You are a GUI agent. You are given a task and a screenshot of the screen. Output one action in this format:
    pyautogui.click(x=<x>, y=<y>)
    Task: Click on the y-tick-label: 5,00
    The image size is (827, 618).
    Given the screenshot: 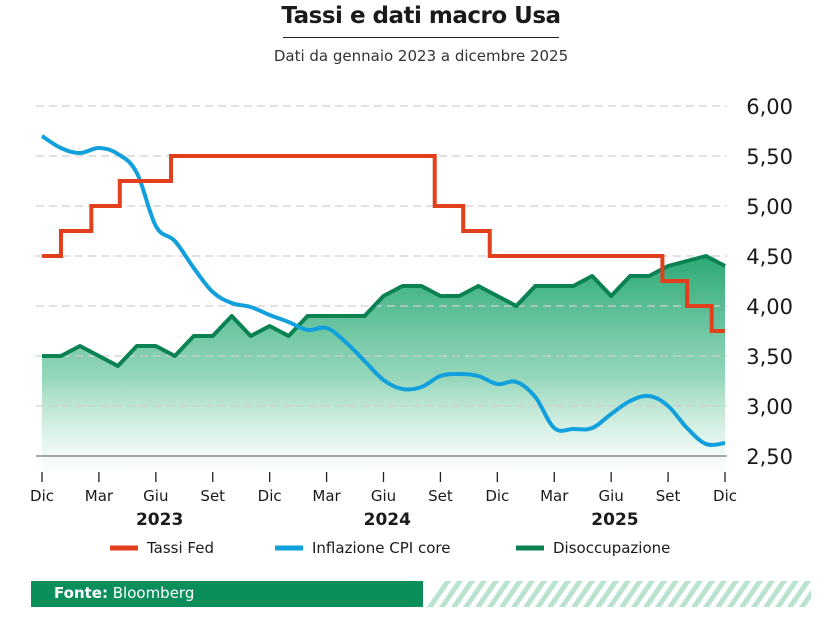 What is the action you would take?
    pyautogui.click(x=769, y=207)
    